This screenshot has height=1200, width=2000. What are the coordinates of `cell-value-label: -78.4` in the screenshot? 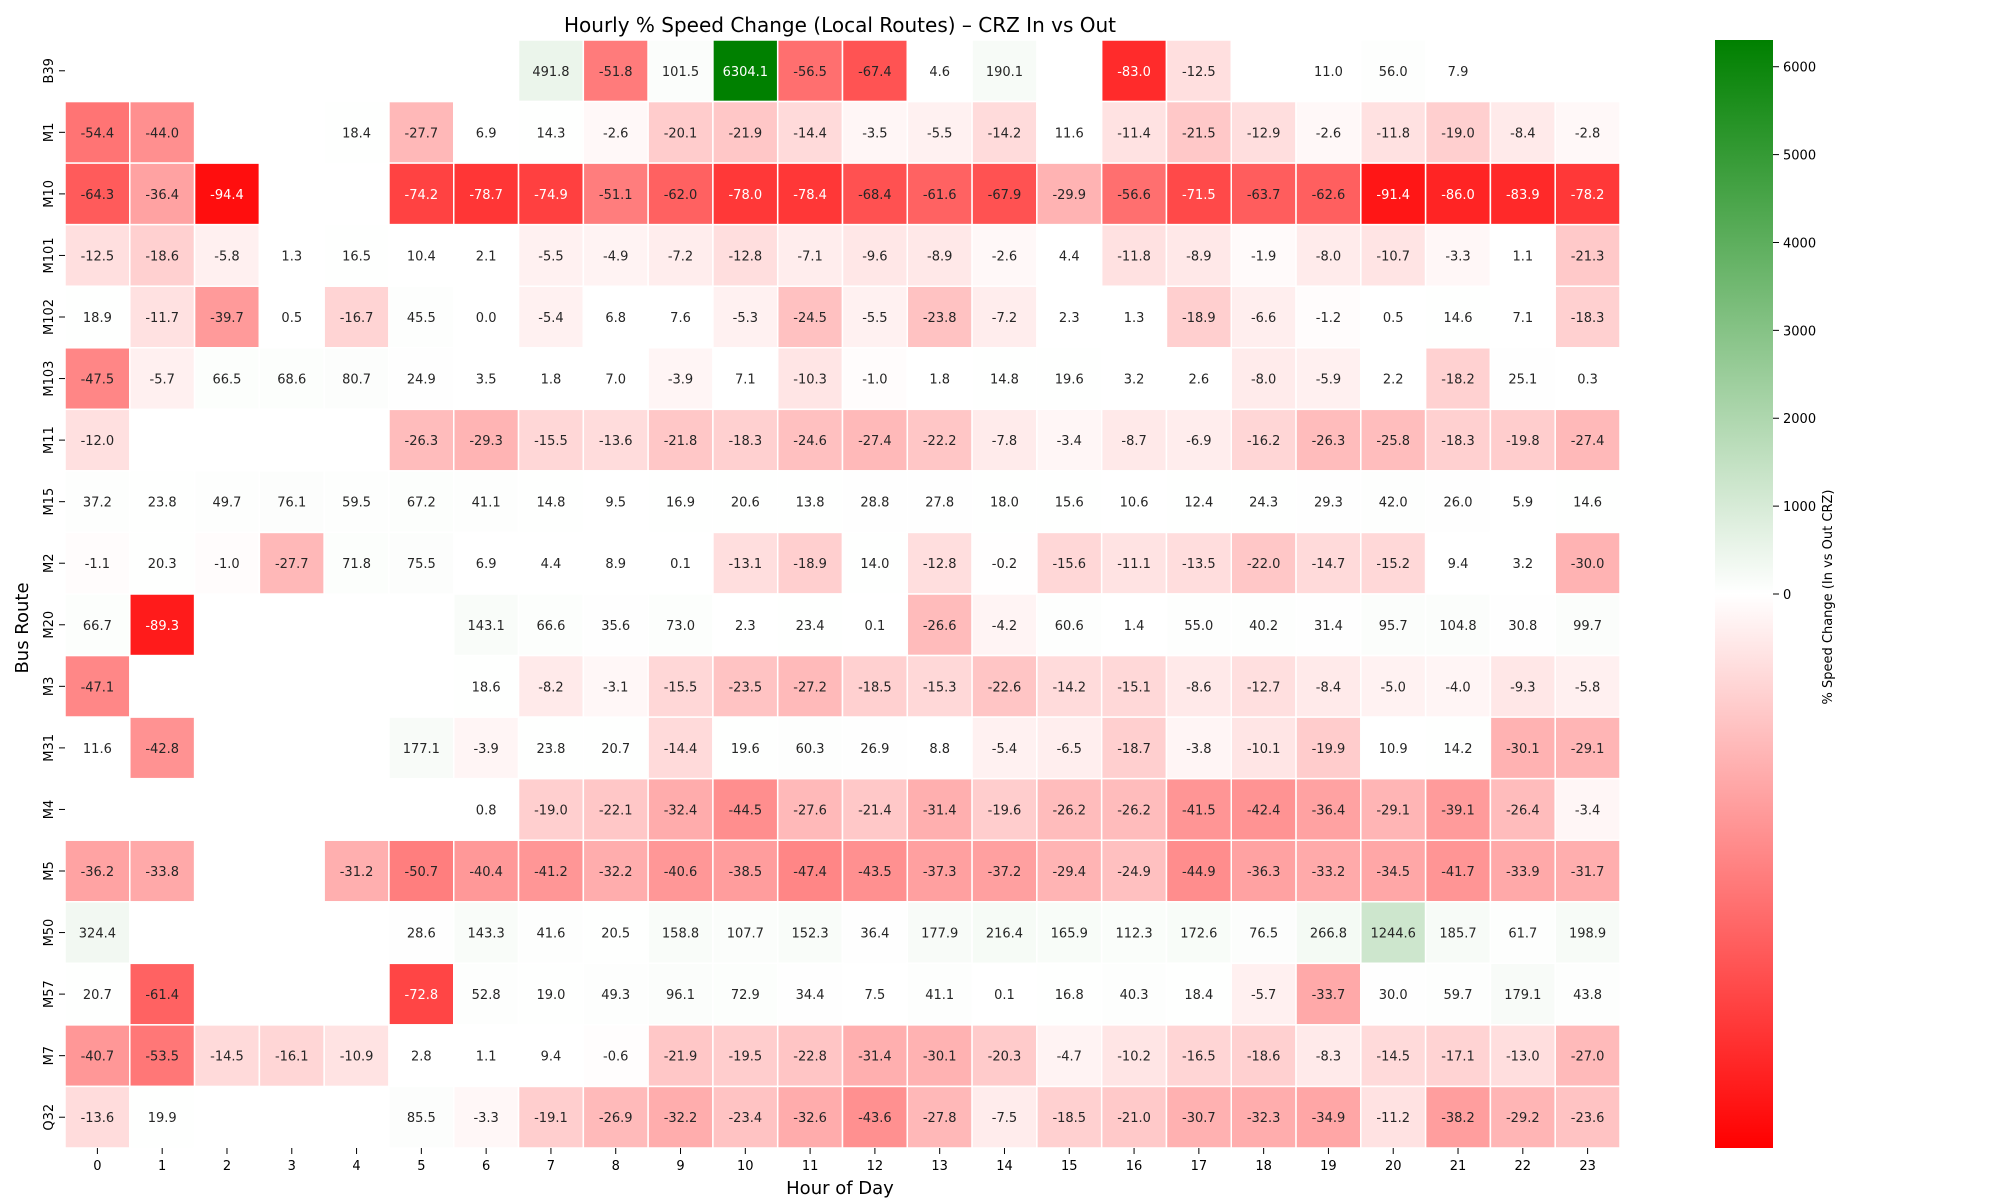 It's located at (810, 195).